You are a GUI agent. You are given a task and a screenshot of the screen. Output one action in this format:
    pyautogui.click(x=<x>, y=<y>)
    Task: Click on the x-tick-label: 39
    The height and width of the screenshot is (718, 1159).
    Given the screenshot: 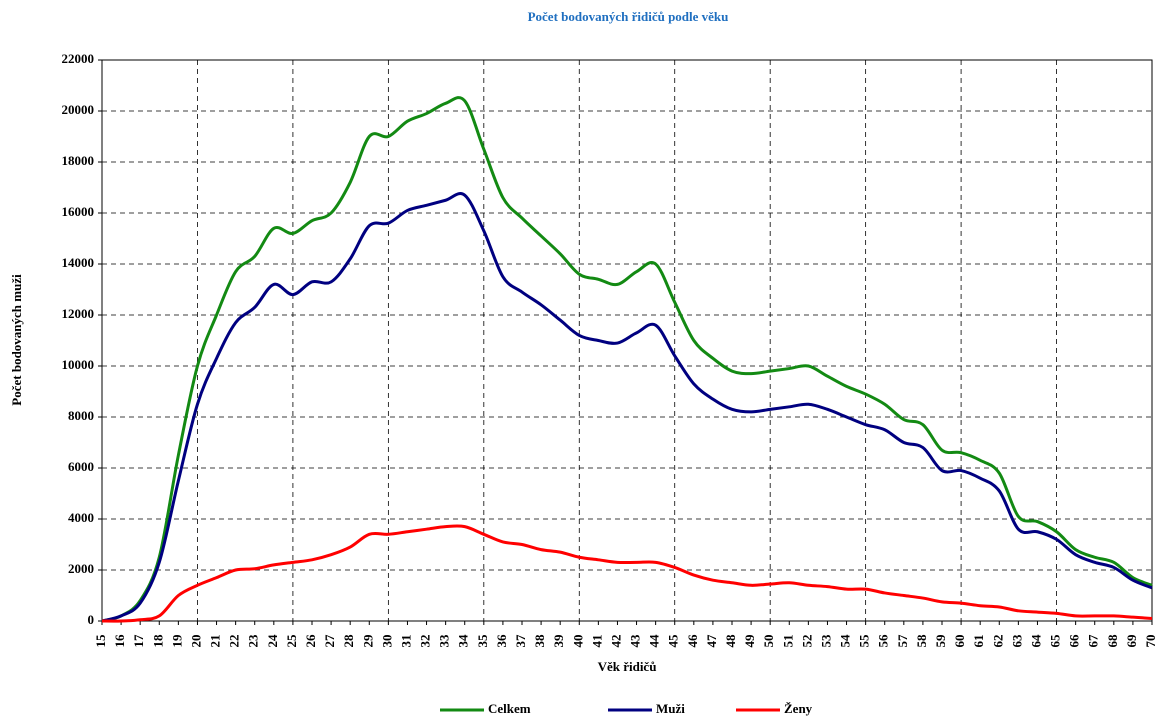 What is the action you would take?
    pyautogui.click(x=558, y=641)
    